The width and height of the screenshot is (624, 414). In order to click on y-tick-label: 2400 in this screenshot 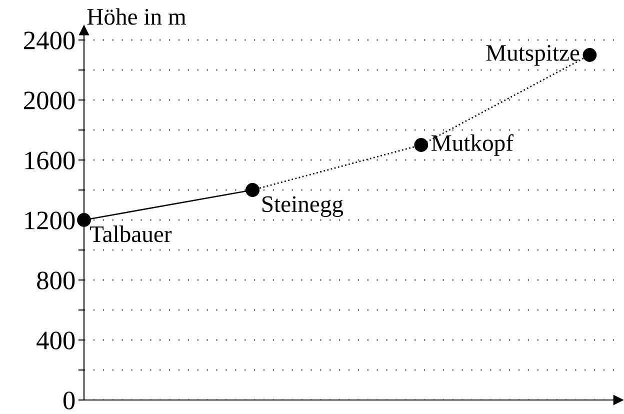, I will do `click(49, 41)`.